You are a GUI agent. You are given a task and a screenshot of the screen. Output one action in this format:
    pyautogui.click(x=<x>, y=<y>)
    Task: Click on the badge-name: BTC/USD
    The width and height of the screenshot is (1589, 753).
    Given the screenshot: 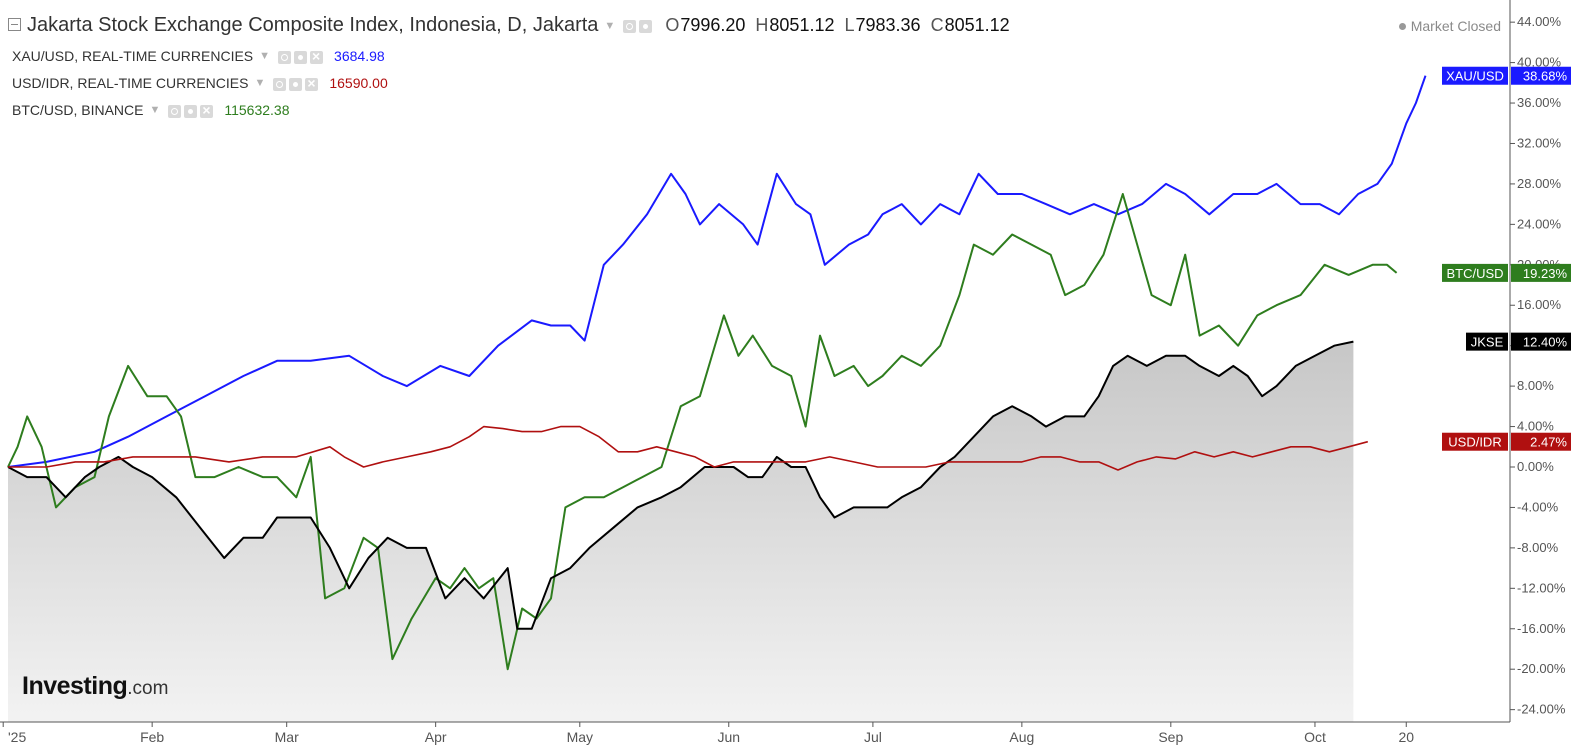 What is the action you would take?
    pyautogui.click(x=1474, y=273)
    